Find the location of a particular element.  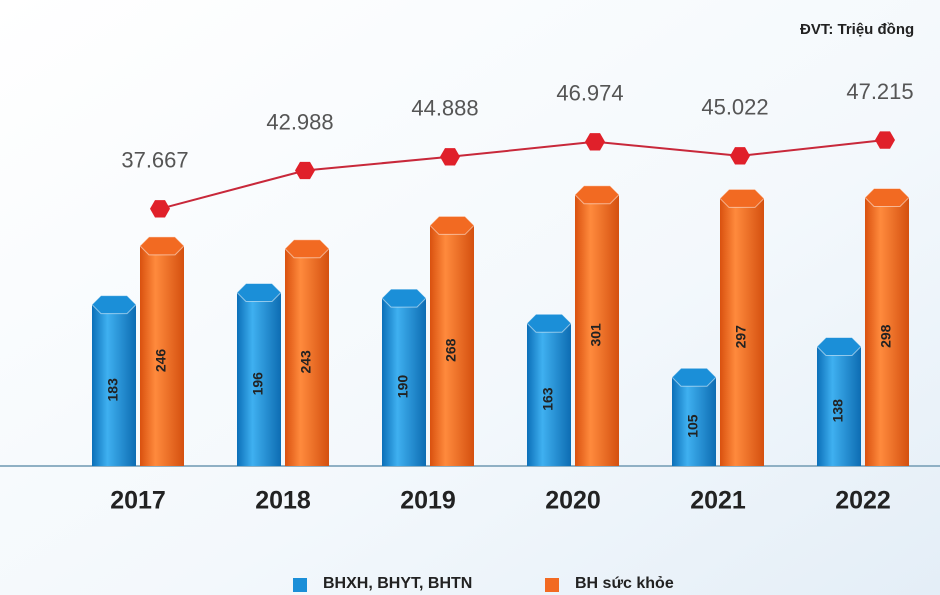

line-value-label: 42.988 is located at coordinates (299, 121).